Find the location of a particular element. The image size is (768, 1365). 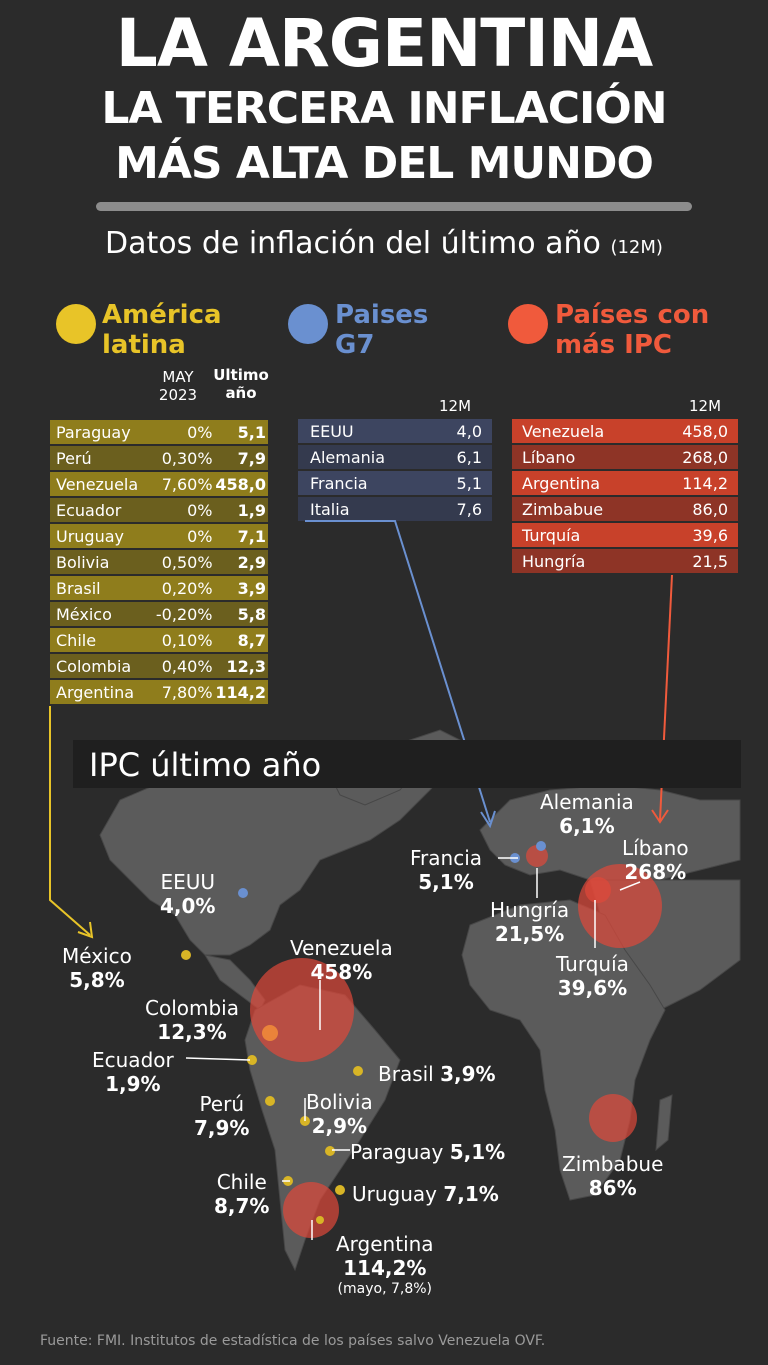

map-label-bolivia: Bolivia 2,9% is located at coordinates (339, 1114).